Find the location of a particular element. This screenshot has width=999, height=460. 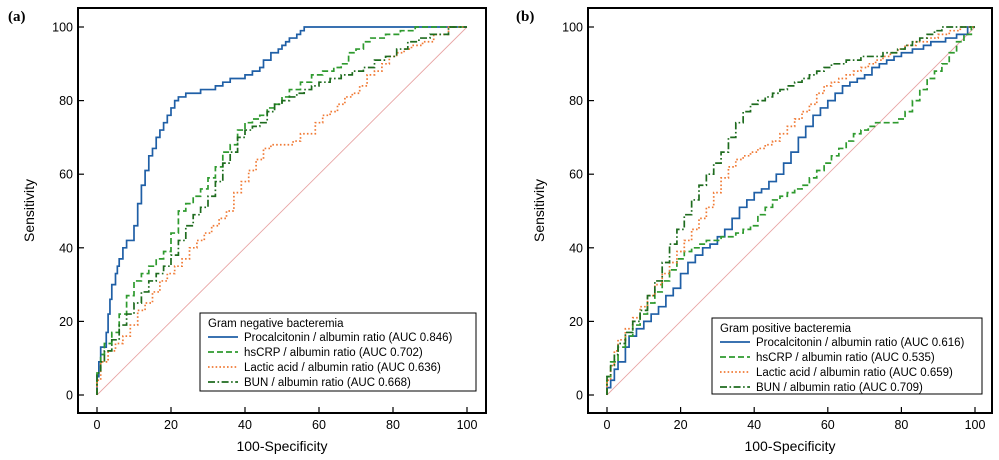

legend-entry: BUN / albumin ratio (AUC 0.668) is located at coordinates (327, 383).